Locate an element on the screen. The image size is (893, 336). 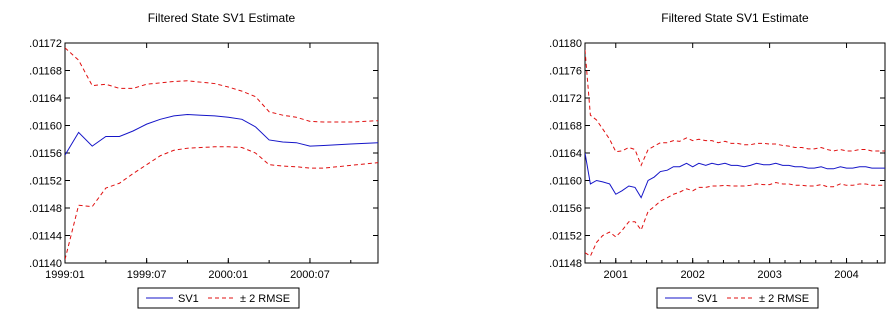
x-tick-label: 1999:07 is located at coordinates (147, 275).